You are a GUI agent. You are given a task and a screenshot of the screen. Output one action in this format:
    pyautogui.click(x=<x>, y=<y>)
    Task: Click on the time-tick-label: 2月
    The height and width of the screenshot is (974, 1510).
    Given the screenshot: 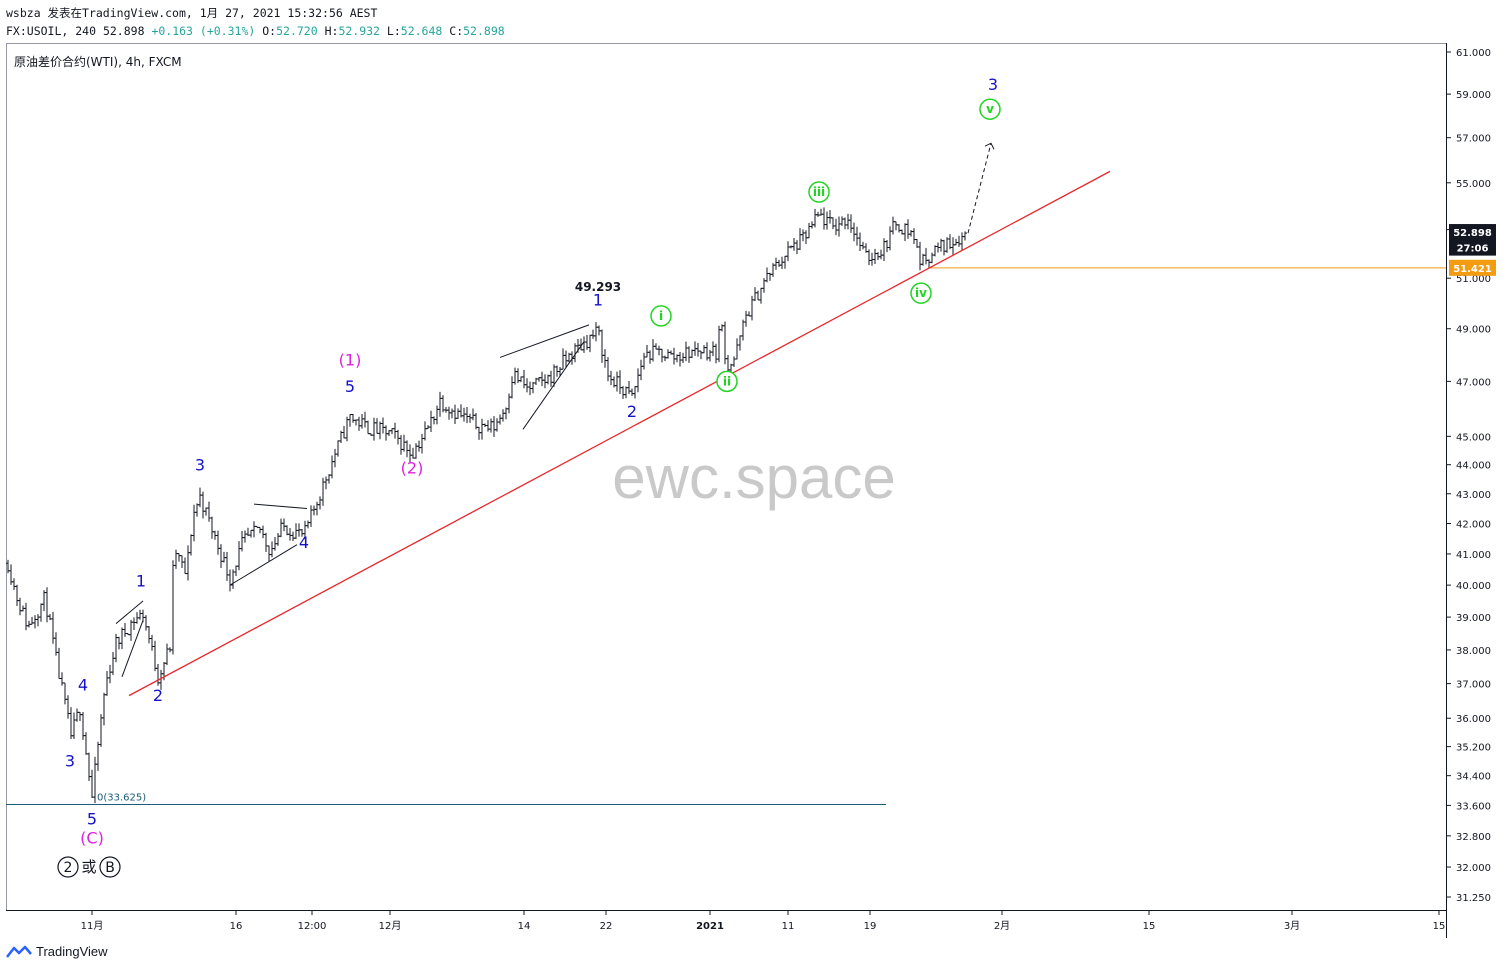 What is the action you would take?
    pyautogui.click(x=1002, y=926)
    